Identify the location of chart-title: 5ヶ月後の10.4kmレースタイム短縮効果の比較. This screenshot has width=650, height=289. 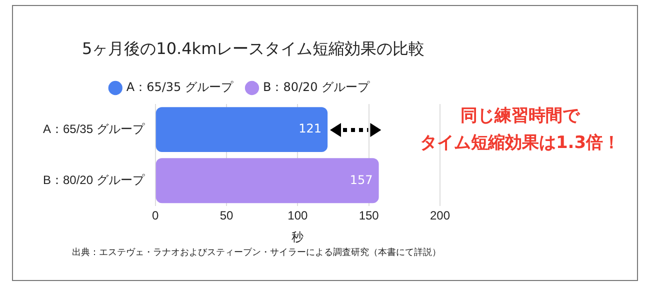
(253, 48).